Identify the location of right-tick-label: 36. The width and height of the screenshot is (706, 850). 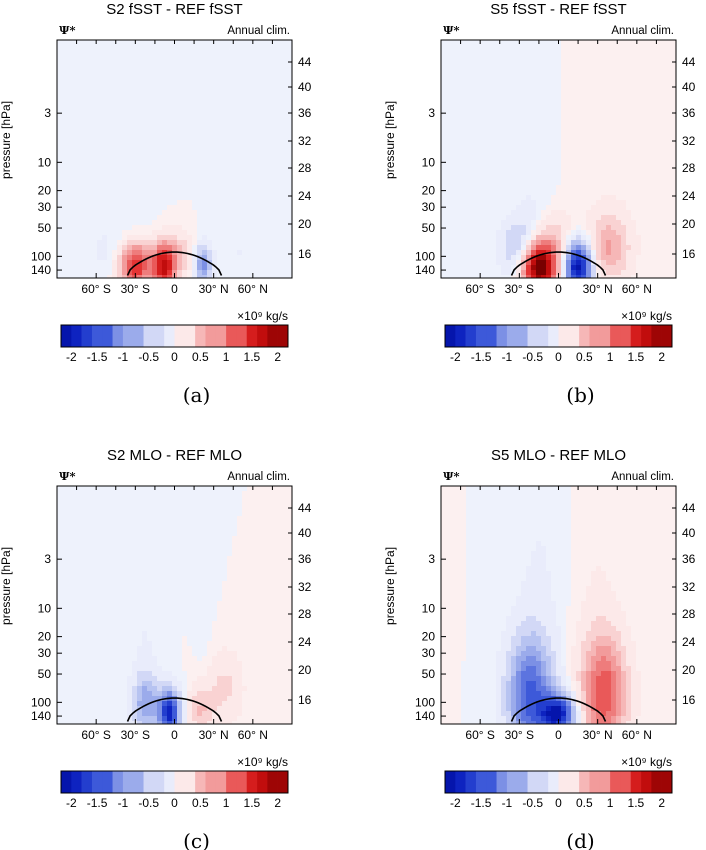
(305, 113).